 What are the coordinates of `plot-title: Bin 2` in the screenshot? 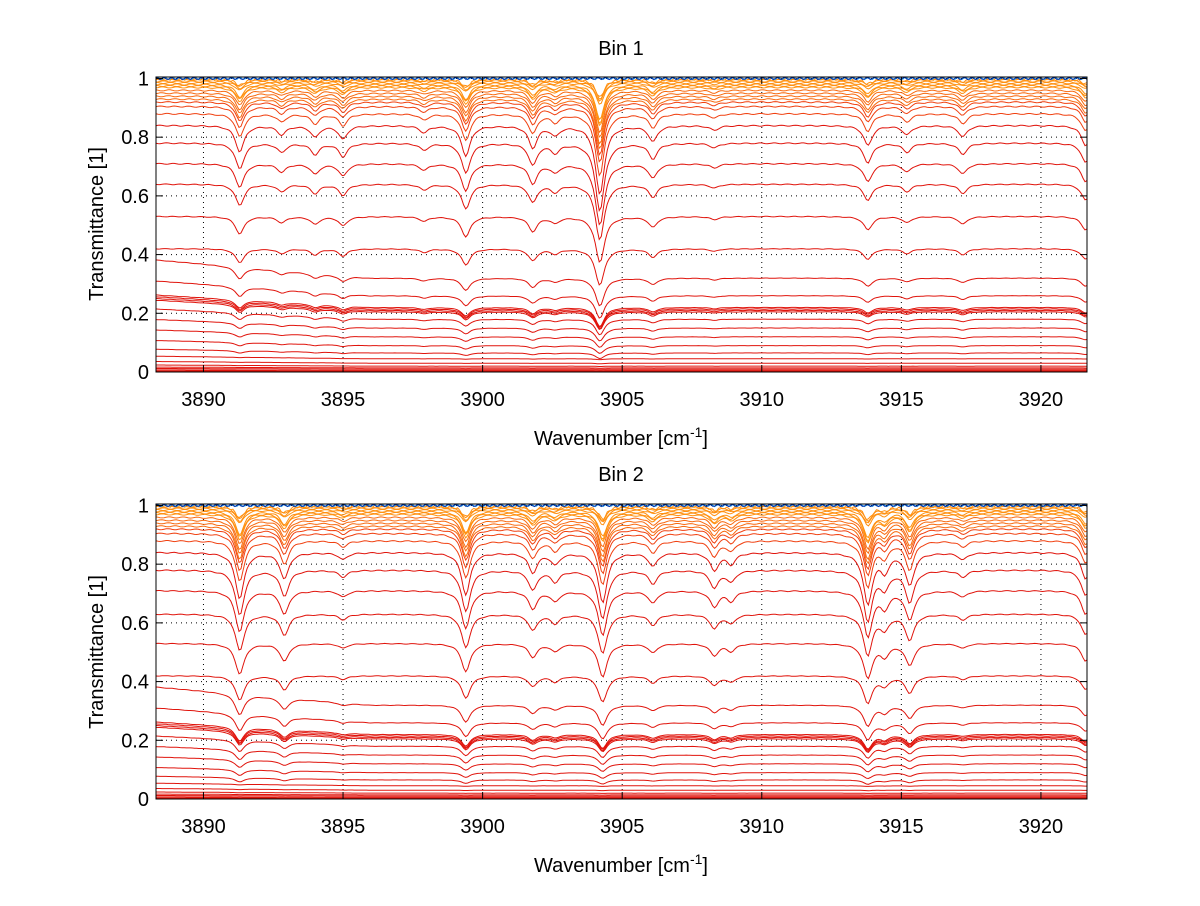 It's located at (621, 475).